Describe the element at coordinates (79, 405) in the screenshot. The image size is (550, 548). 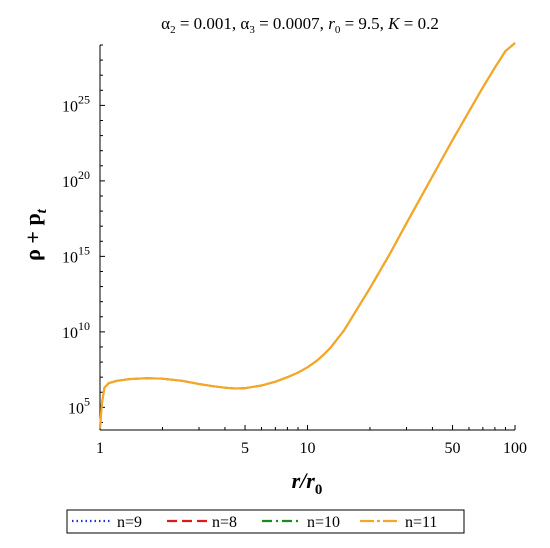
I see `y-tick-label: 105` at that location.